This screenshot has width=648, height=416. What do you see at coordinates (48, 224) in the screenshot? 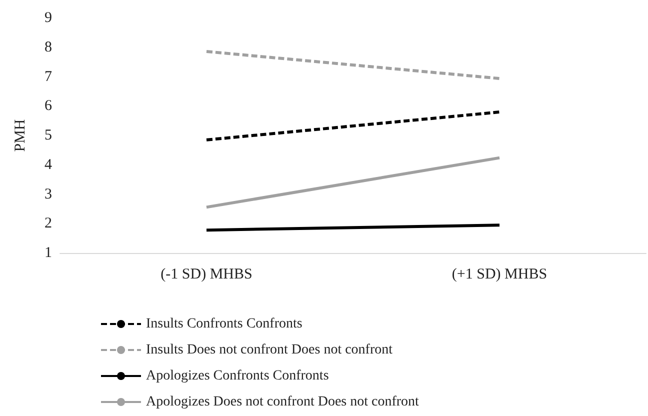
I see `y-tick-label: 2` at bounding box center [48, 224].